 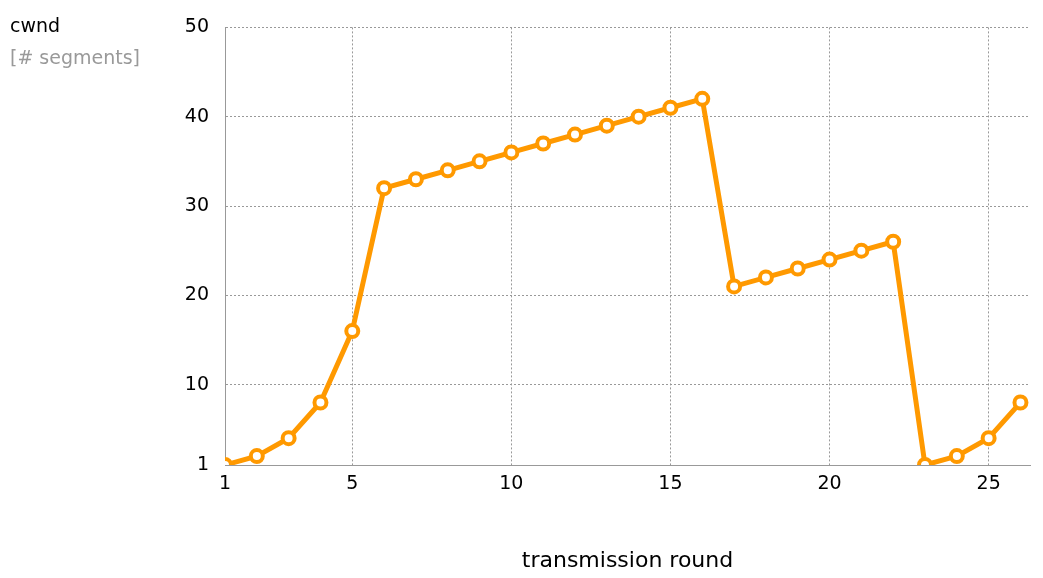 What do you see at coordinates (511, 482) in the screenshot?
I see `x-tick-label: 10` at bounding box center [511, 482].